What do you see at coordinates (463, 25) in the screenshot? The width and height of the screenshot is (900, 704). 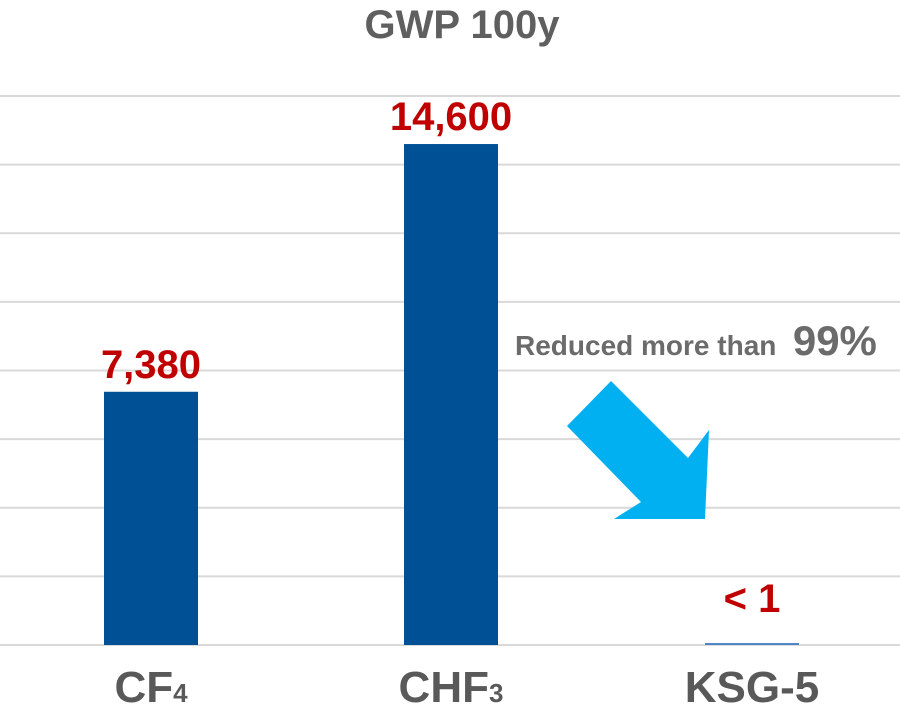 I see `chart-title: GWP 100y` at bounding box center [463, 25].